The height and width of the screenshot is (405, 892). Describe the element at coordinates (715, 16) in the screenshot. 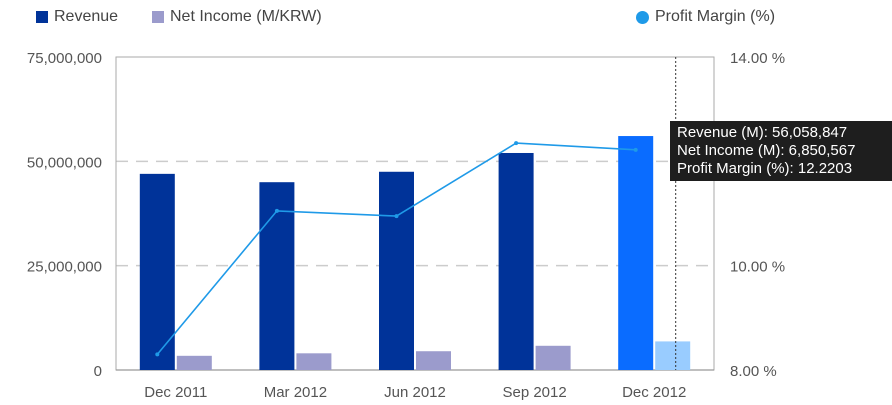

I see `legend-label-profit-margin: Profit Margin (%)` at that location.